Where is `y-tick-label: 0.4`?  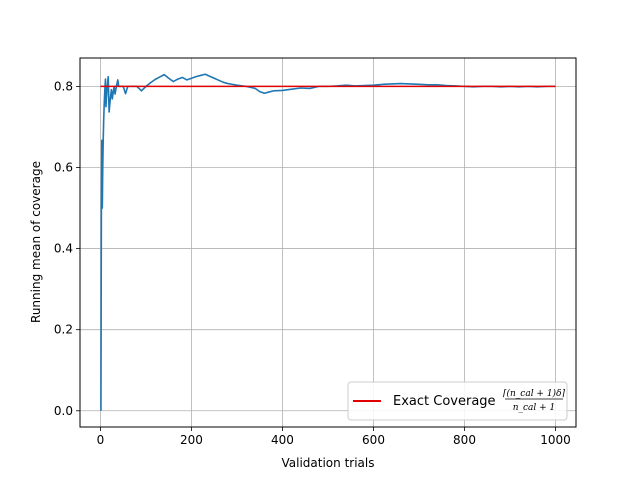
y-tick-label: 0.4 is located at coordinates (63, 249).